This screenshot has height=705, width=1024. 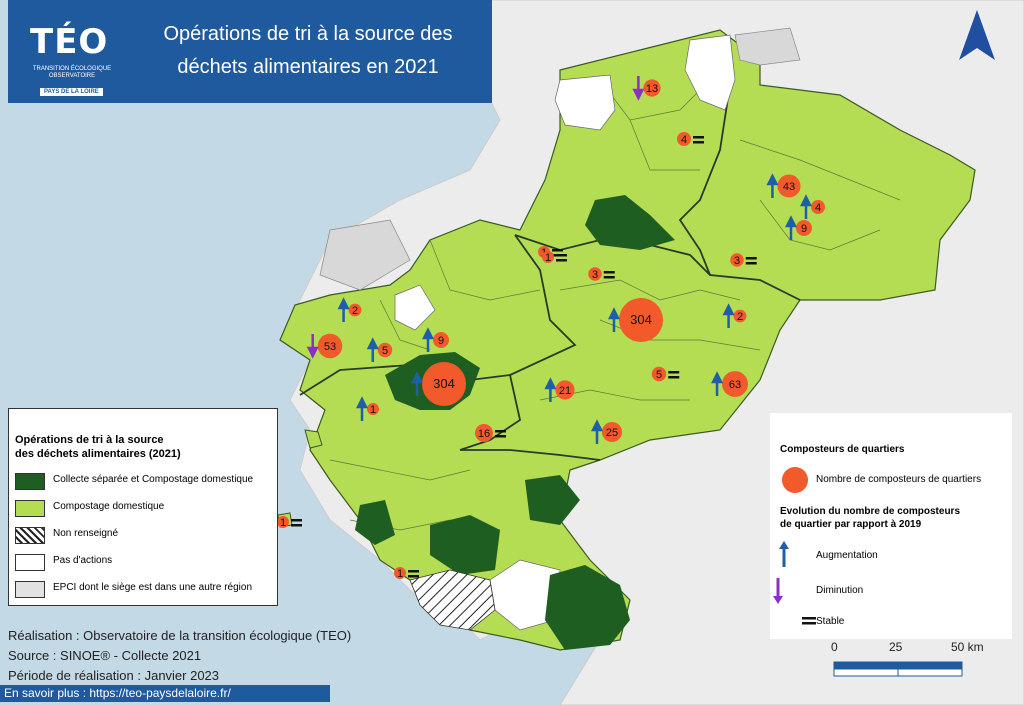 What do you see at coordinates (71, 92) in the screenshot?
I see `logo-region: PAYS DE LA LOIRE` at bounding box center [71, 92].